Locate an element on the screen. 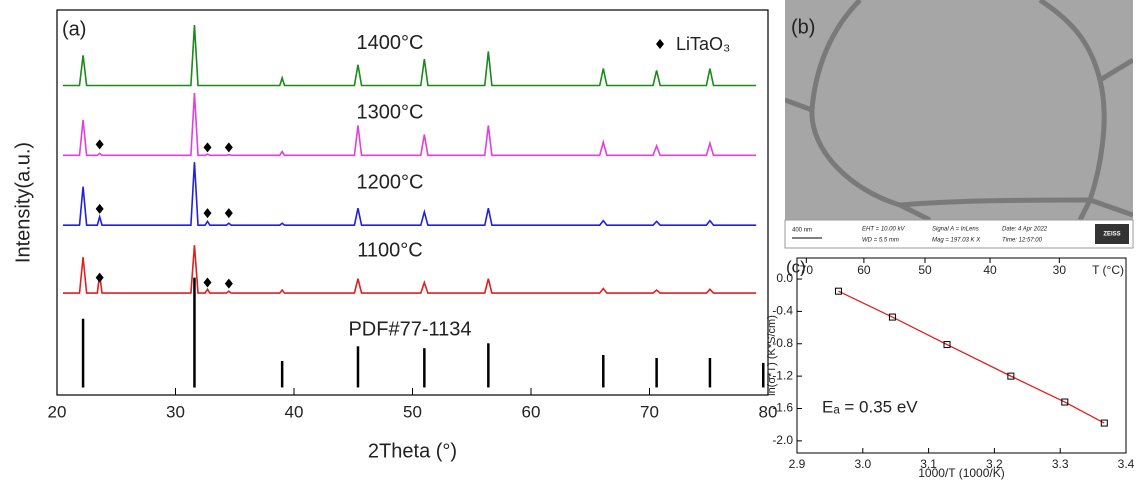 The height and width of the screenshot is (482, 1139). series-label: 1300°C is located at coordinates (390, 113).